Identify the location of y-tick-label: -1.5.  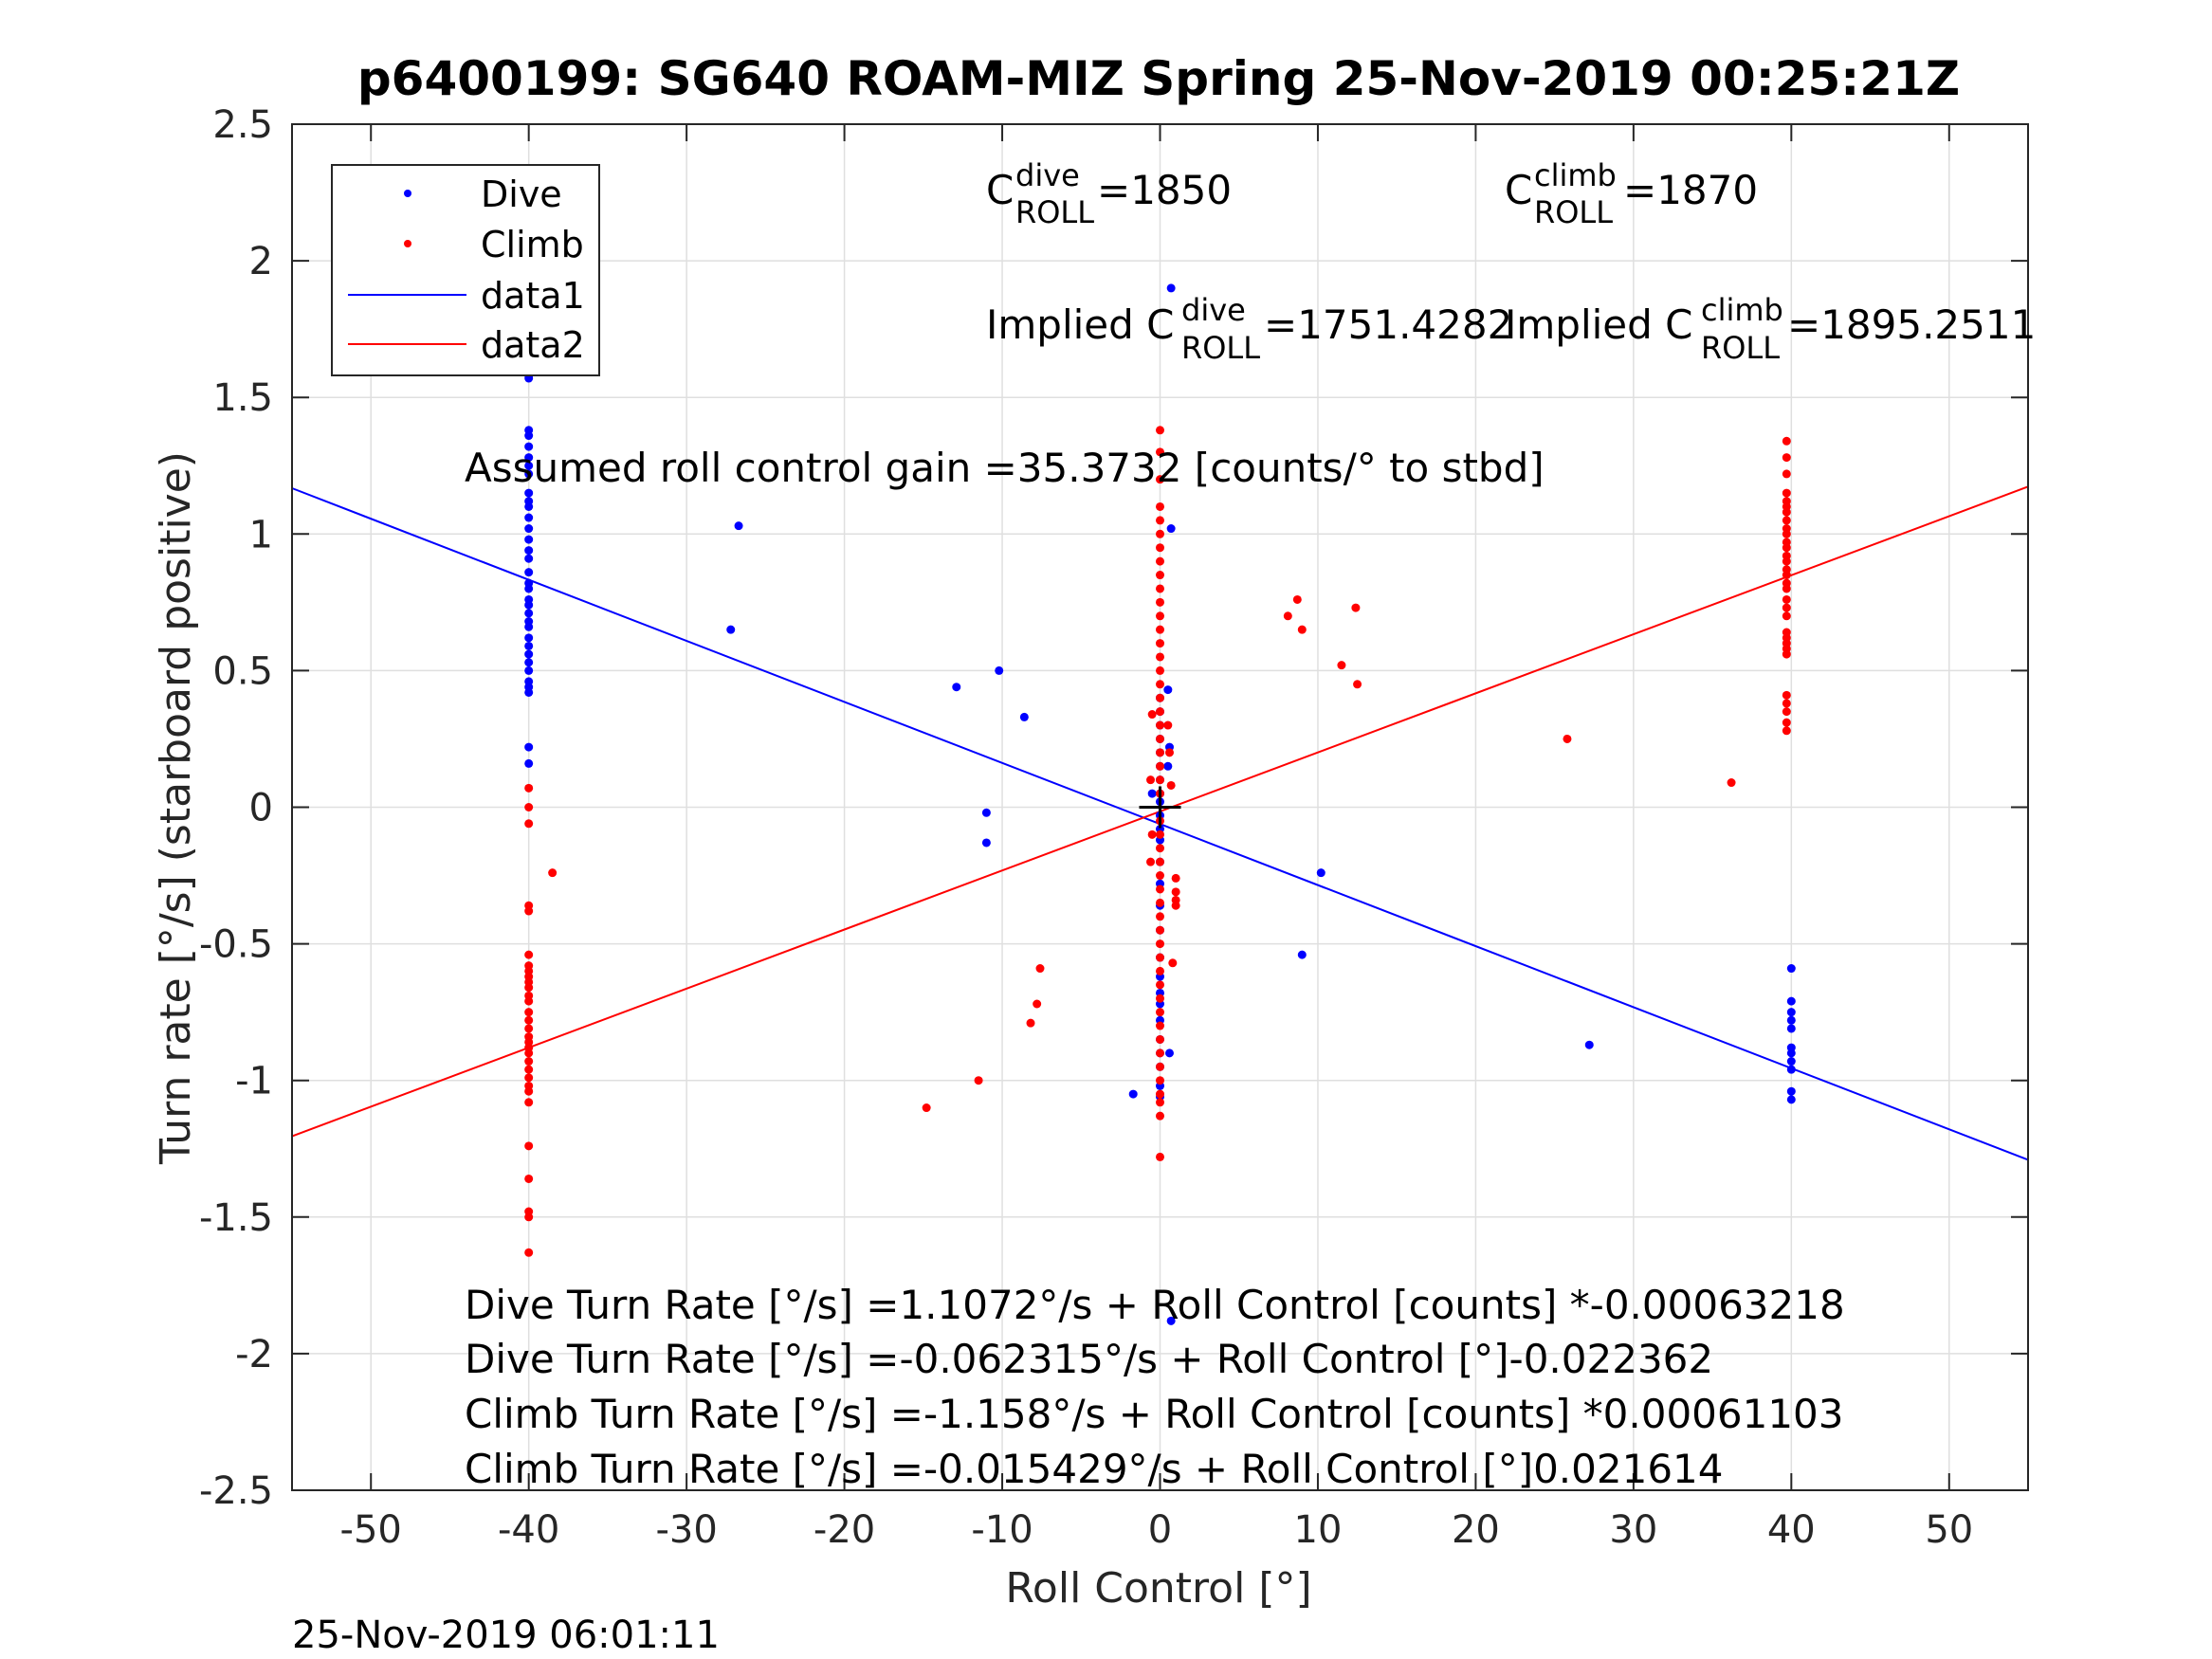
(236, 1218).